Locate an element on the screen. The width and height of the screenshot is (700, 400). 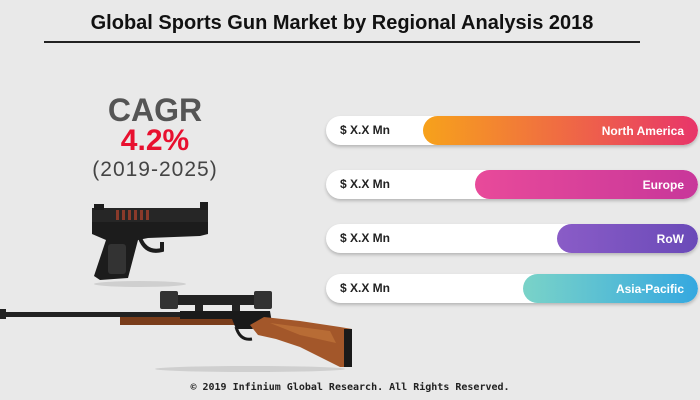
bar-category-label: Asia-Pacific is located at coordinates (649, 288).